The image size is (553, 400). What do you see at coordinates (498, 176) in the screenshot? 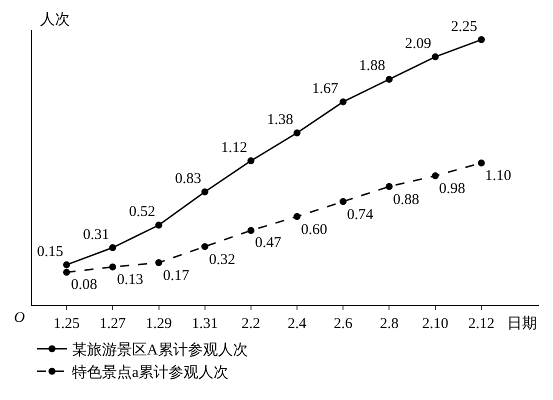
I see `data-label: 1.10` at bounding box center [498, 176].